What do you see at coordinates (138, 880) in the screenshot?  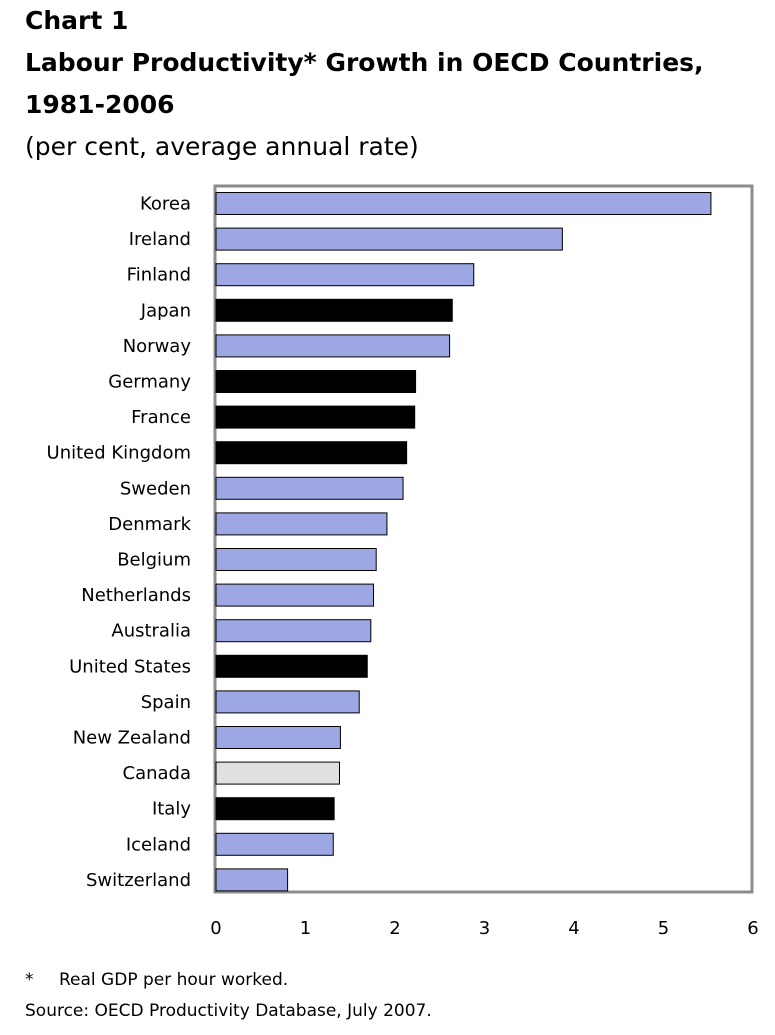 I see `category-label-switzerland: Switzerland` at bounding box center [138, 880].